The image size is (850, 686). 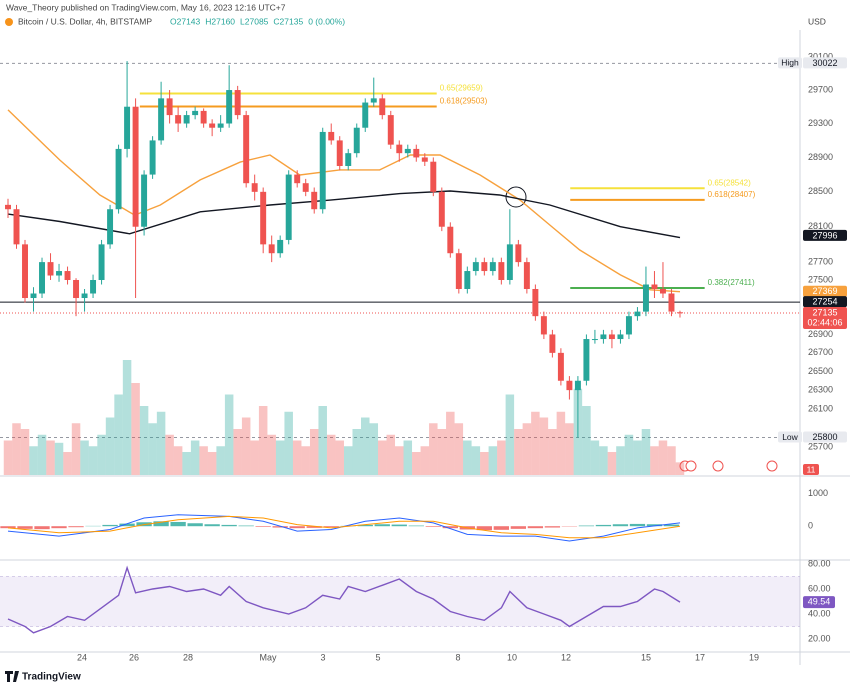 I want to click on footer-brand: TradingView, so click(x=51, y=677).